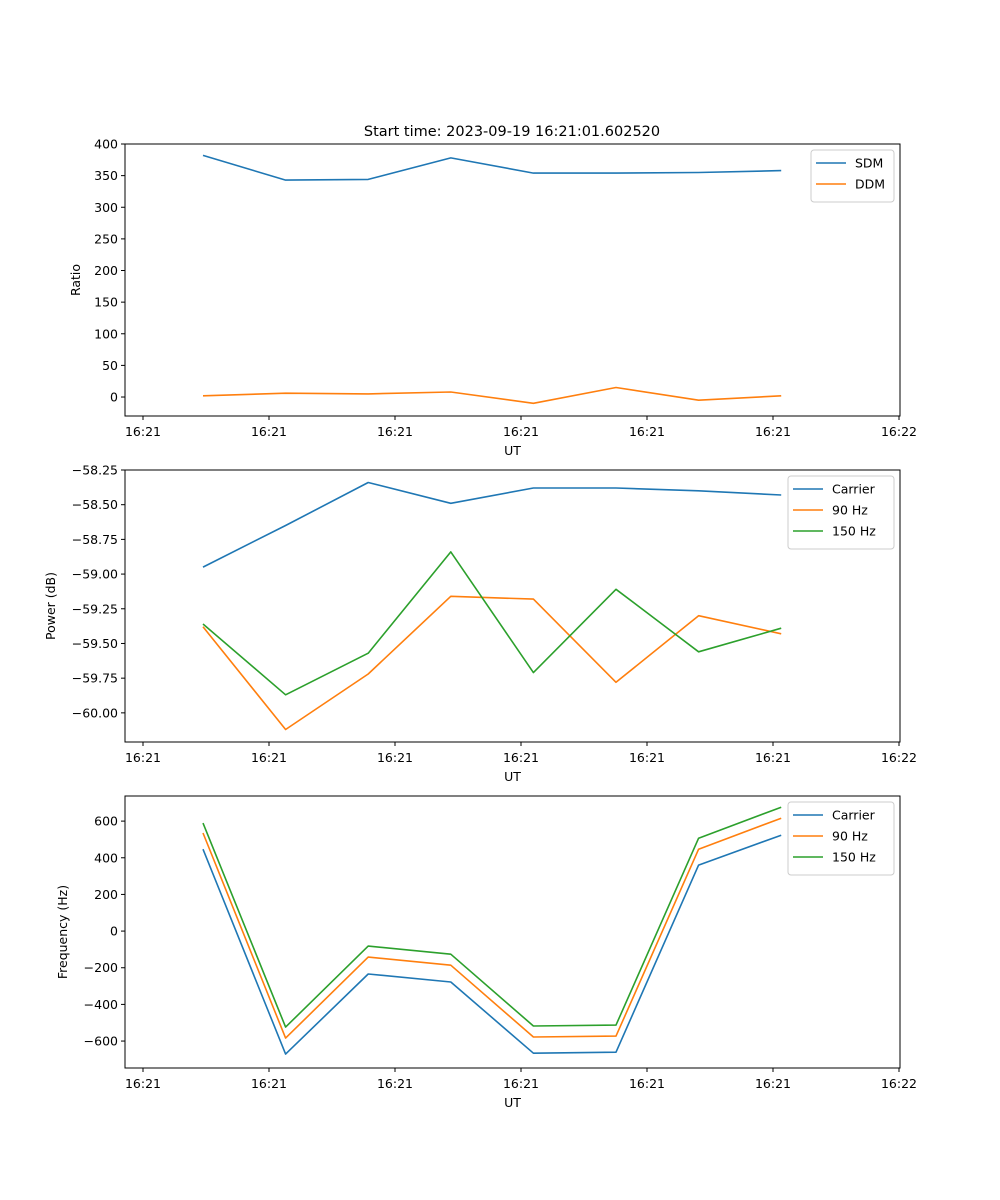 Image resolution: width=1000 pixels, height=1200 pixels. I want to click on legend-label: SDM, so click(869, 163).